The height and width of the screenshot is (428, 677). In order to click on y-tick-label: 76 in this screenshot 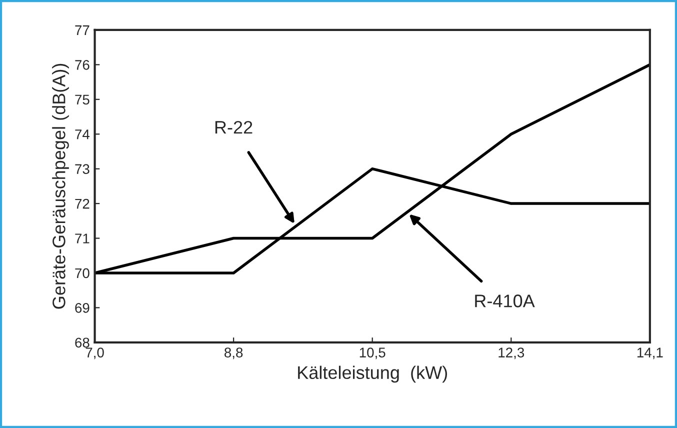, I will do `click(82, 65)`.